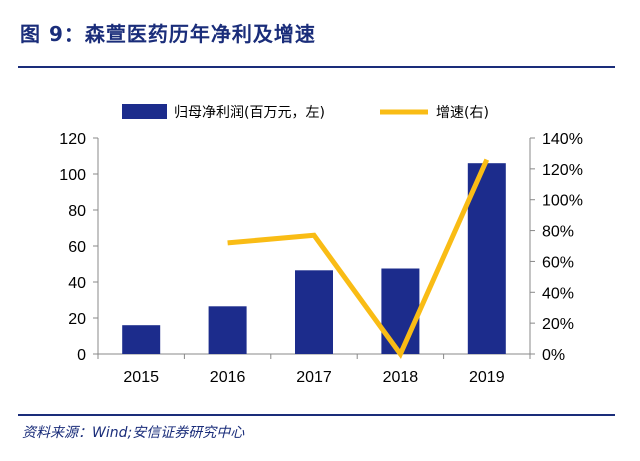 The width and height of the screenshot is (640, 461). Describe the element at coordinates (558, 232) in the screenshot. I see `right-tick-label: 80%` at that location.